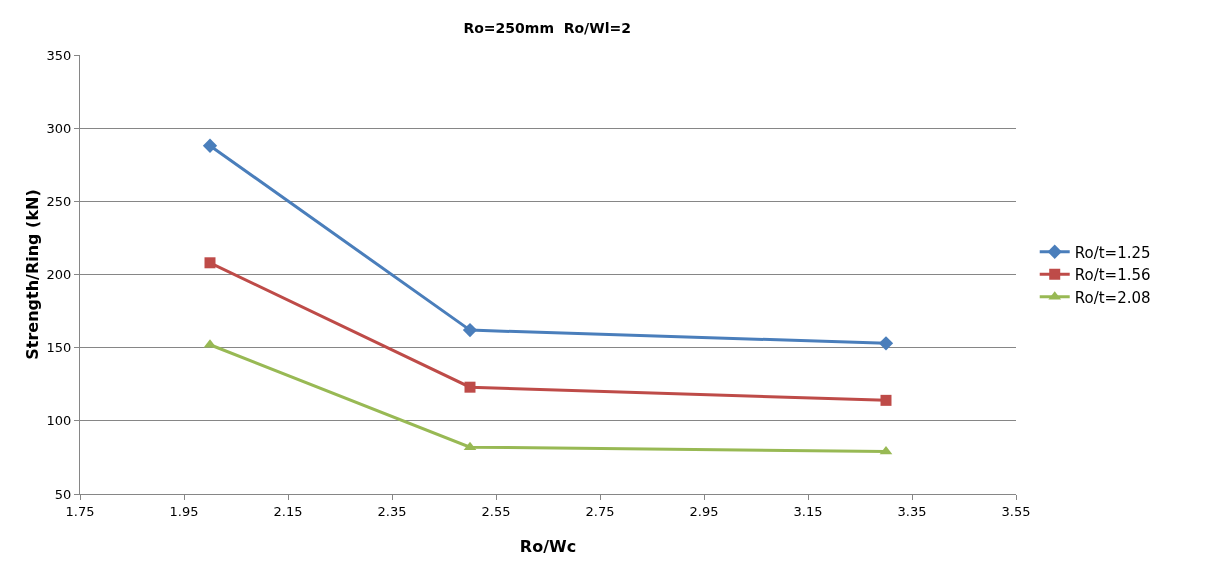 This screenshot has height=574, width=1216. What do you see at coordinates (600, 511) in the screenshot?
I see `x-tick-label: 2.75` at bounding box center [600, 511].